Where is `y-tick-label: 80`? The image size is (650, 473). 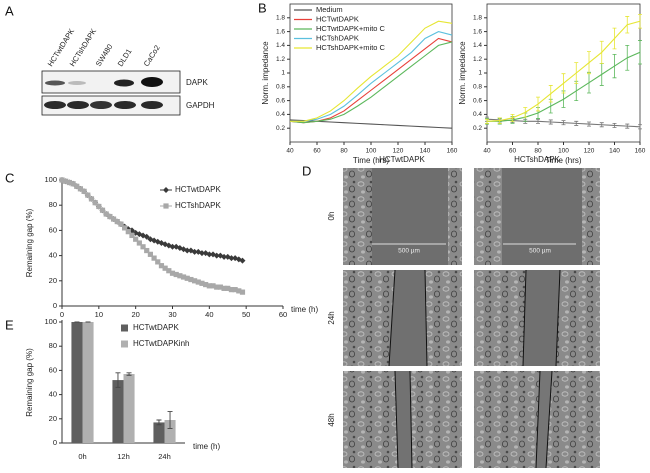 y-tick-label: 80 is located at coordinates (53, 204).